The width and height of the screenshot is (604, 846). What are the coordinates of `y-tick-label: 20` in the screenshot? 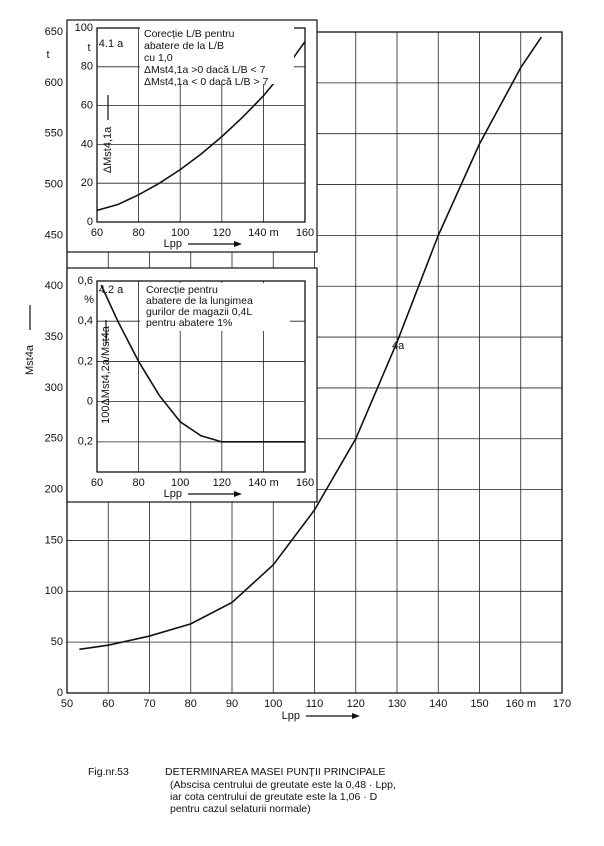 It's located at (87, 183).